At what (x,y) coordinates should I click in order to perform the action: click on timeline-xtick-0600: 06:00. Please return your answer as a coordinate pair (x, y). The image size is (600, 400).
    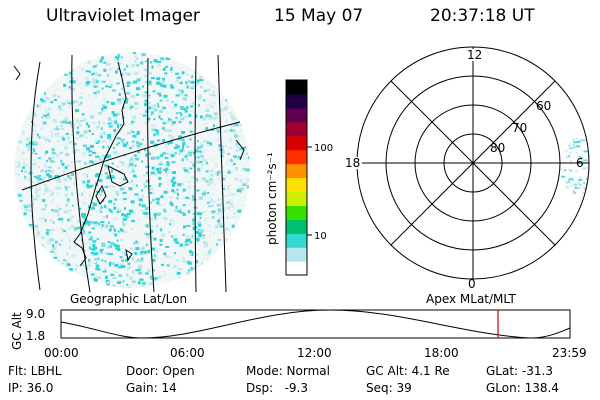
    Looking at the image, I should click on (187, 353).